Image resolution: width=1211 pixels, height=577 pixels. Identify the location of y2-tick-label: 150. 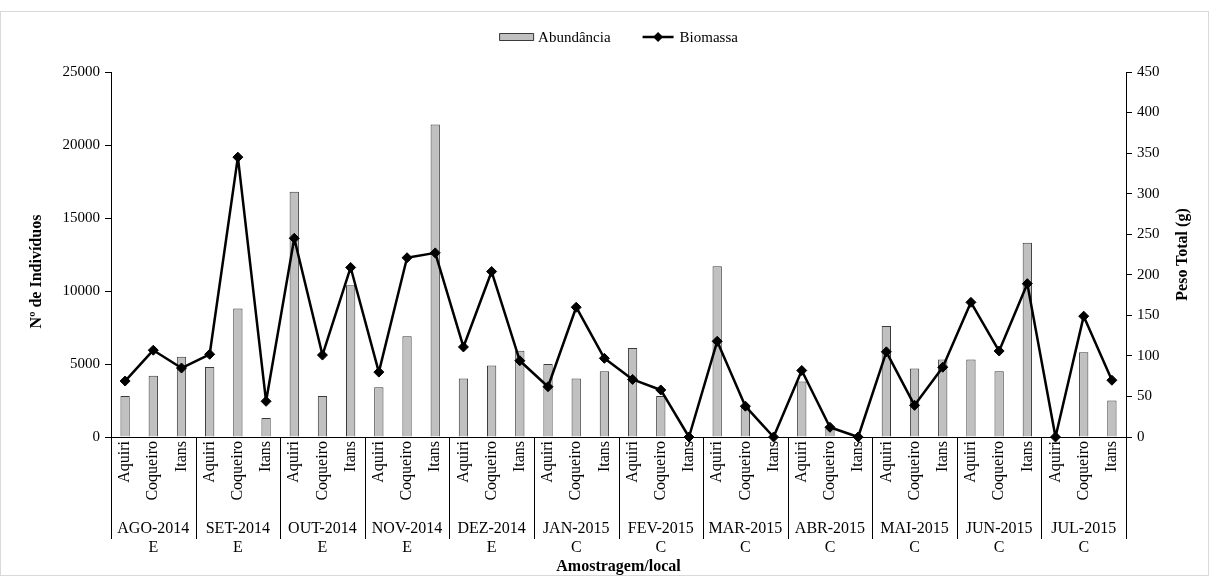
(1148, 314).